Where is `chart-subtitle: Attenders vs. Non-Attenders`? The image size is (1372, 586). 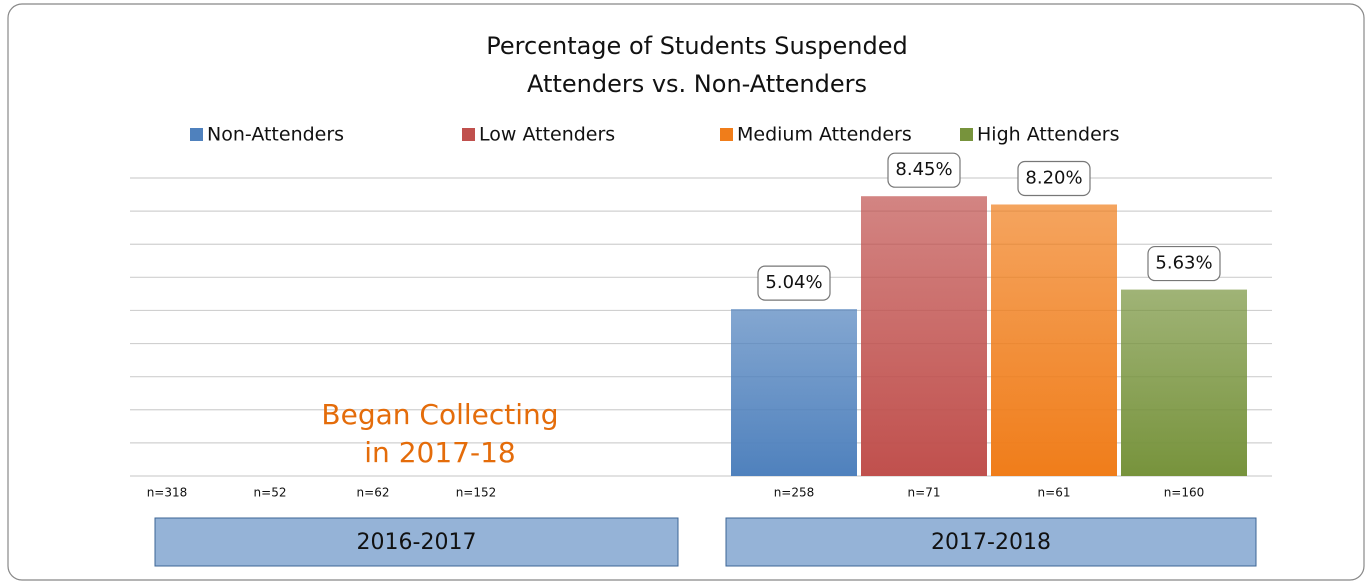 chart-subtitle: Attenders vs. Non-Attenders is located at coordinates (697, 84).